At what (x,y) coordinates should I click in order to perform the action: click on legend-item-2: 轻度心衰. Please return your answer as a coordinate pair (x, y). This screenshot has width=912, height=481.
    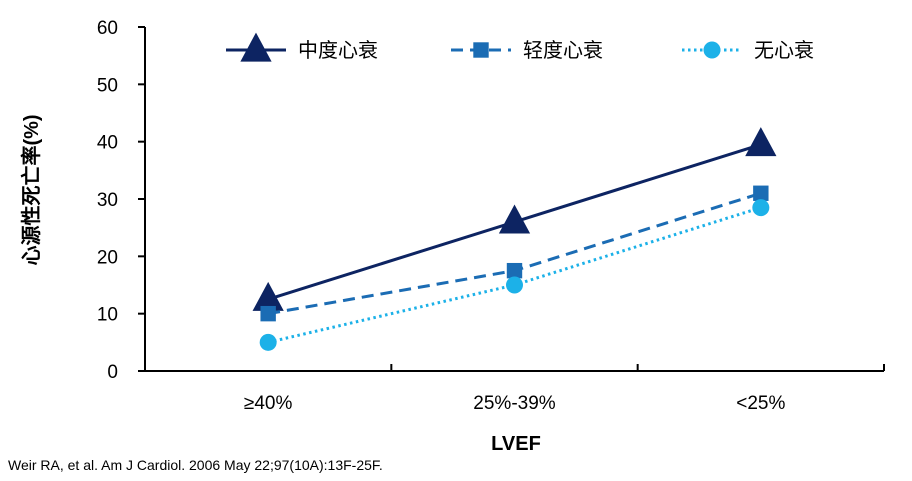
    Looking at the image, I should click on (527, 50).